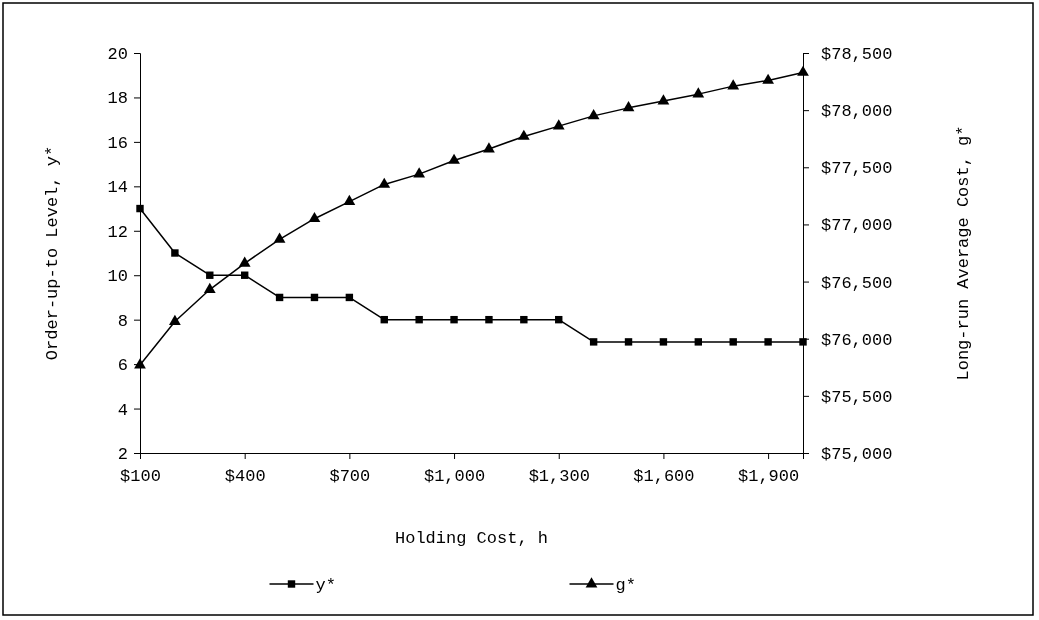  Describe the element at coordinates (625, 585) in the screenshot. I see `legend-label: g*` at that location.